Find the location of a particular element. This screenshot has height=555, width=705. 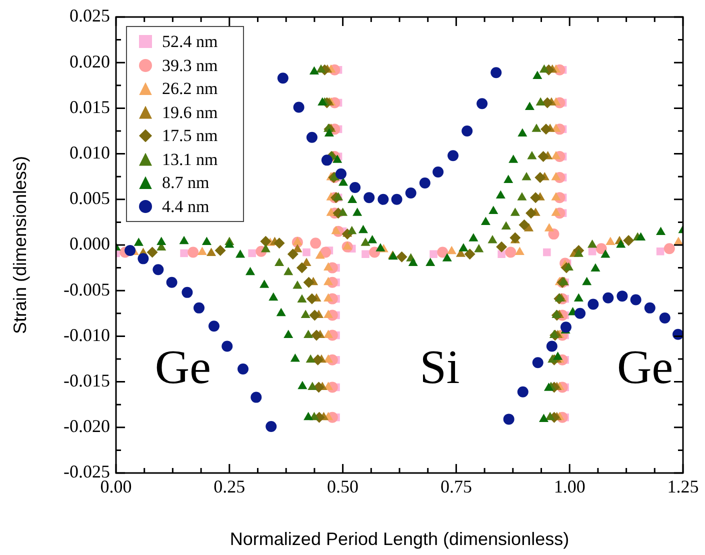

x-axis-title: Normalized Period Length (dimensionless) is located at coordinates (400, 539).